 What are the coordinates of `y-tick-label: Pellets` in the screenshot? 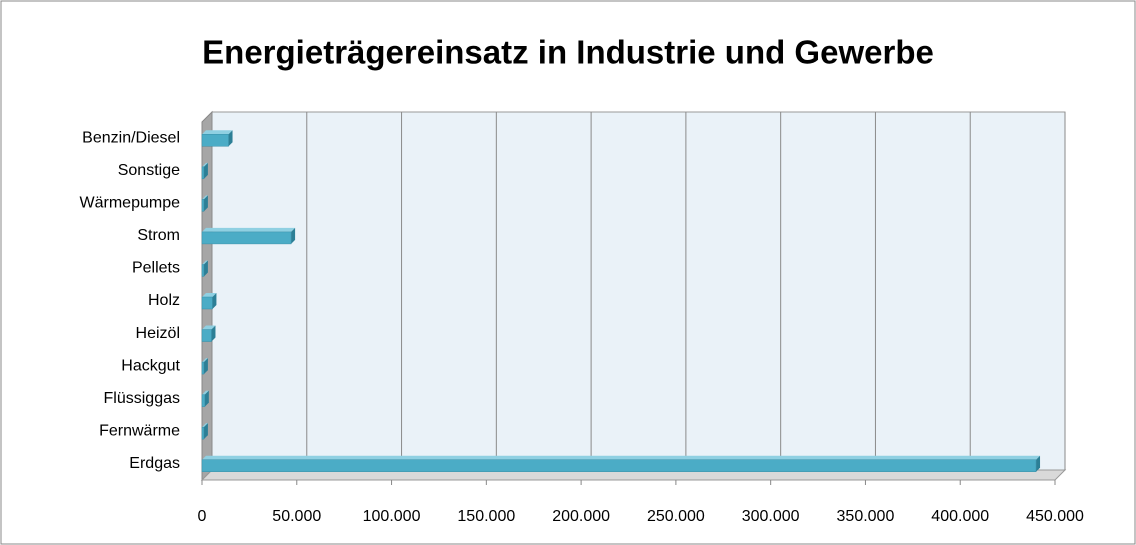 It's located at (156, 268).